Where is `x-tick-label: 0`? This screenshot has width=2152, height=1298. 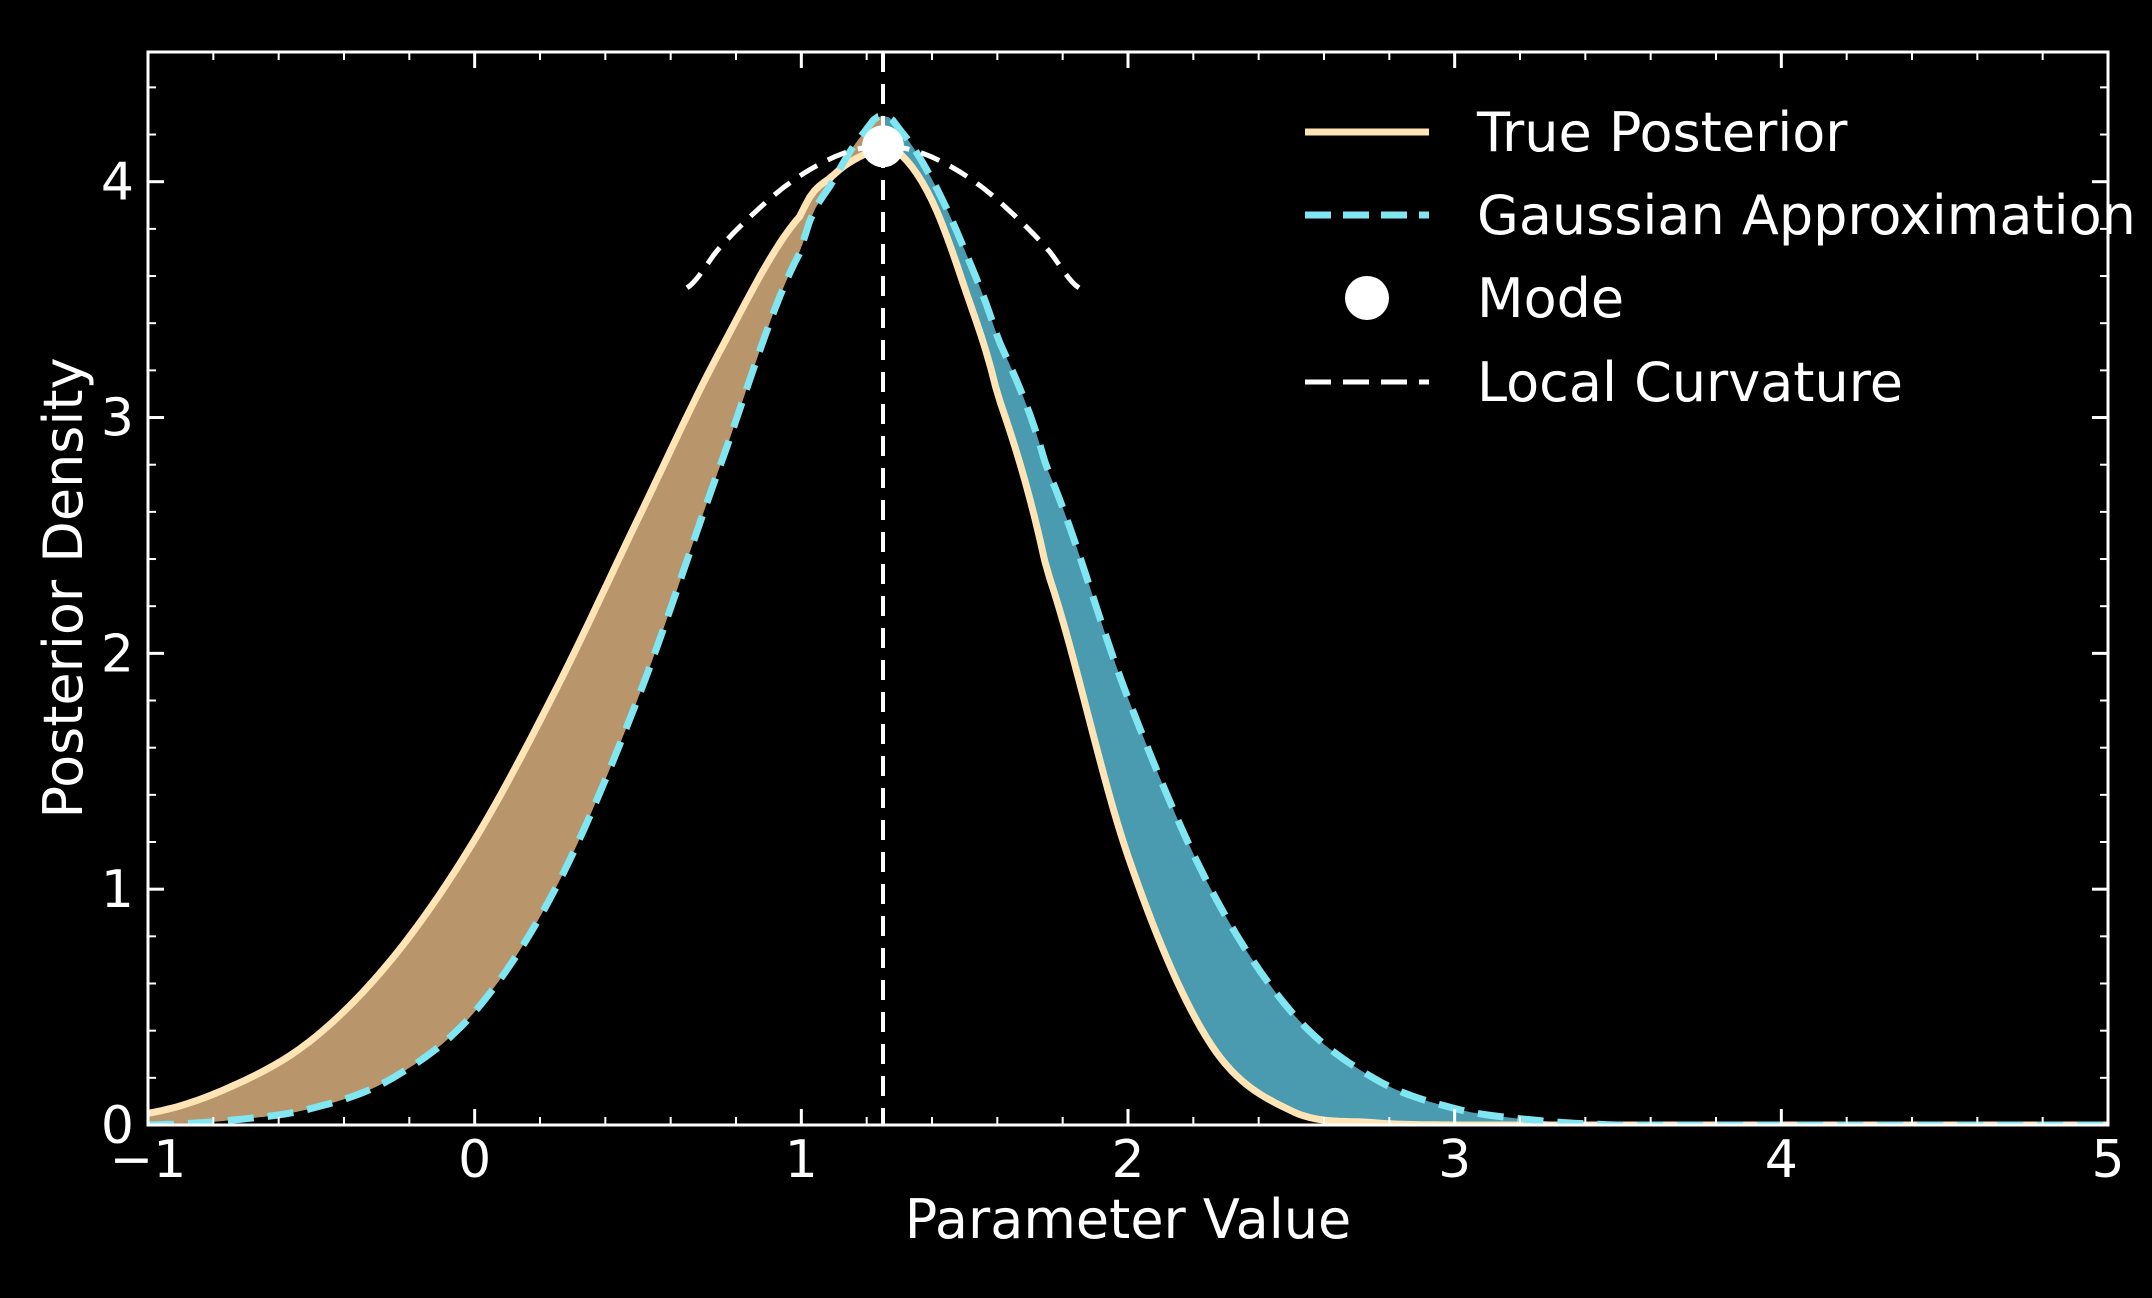 x-tick-label: 0 is located at coordinates (474, 1160).